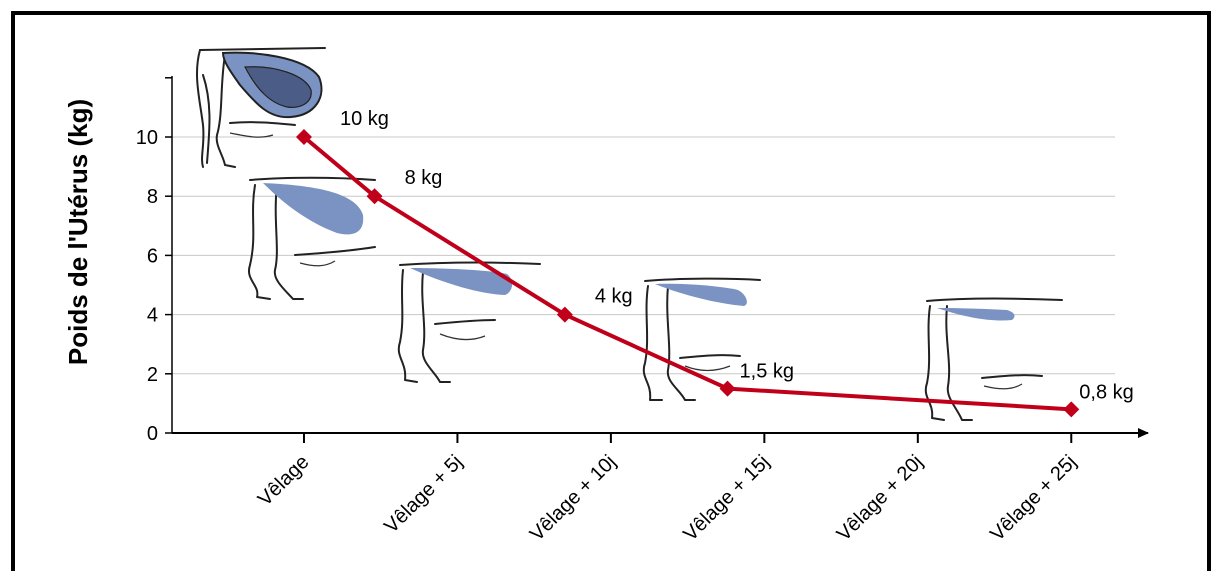 The image size is (1225, 571). Describe the element at coordinates (261, 107) in the screenshot. I see `cow-illustration-calving` at that location.